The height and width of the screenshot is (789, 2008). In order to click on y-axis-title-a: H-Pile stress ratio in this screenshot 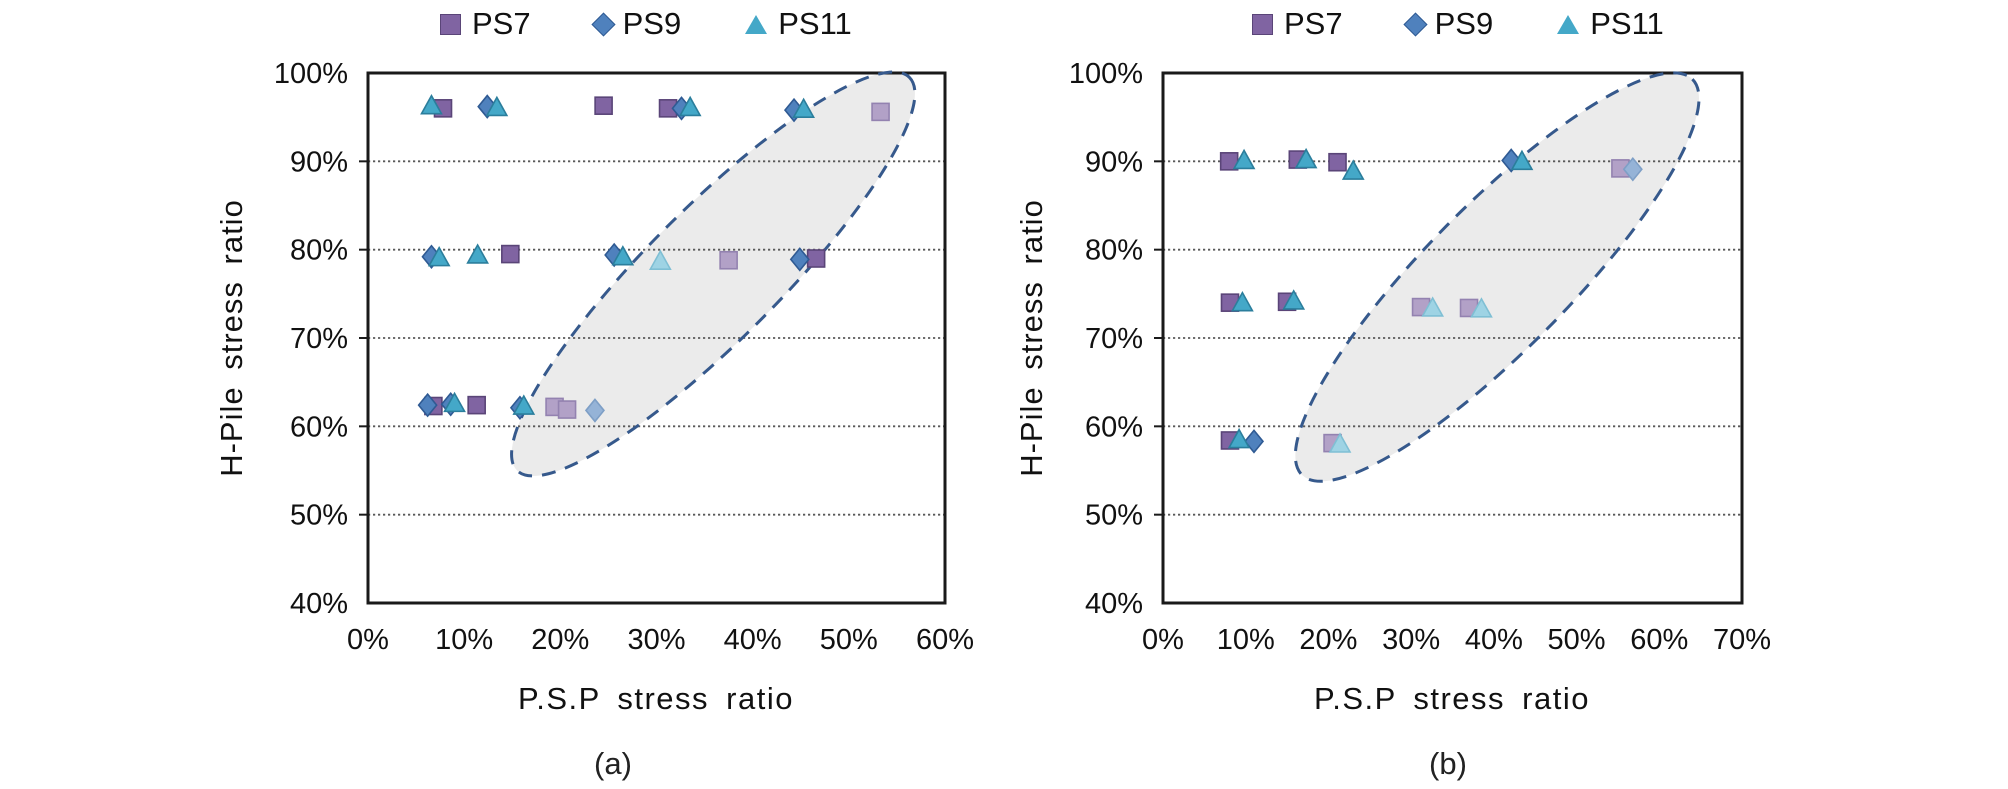, I will do `click(231, 338)`.